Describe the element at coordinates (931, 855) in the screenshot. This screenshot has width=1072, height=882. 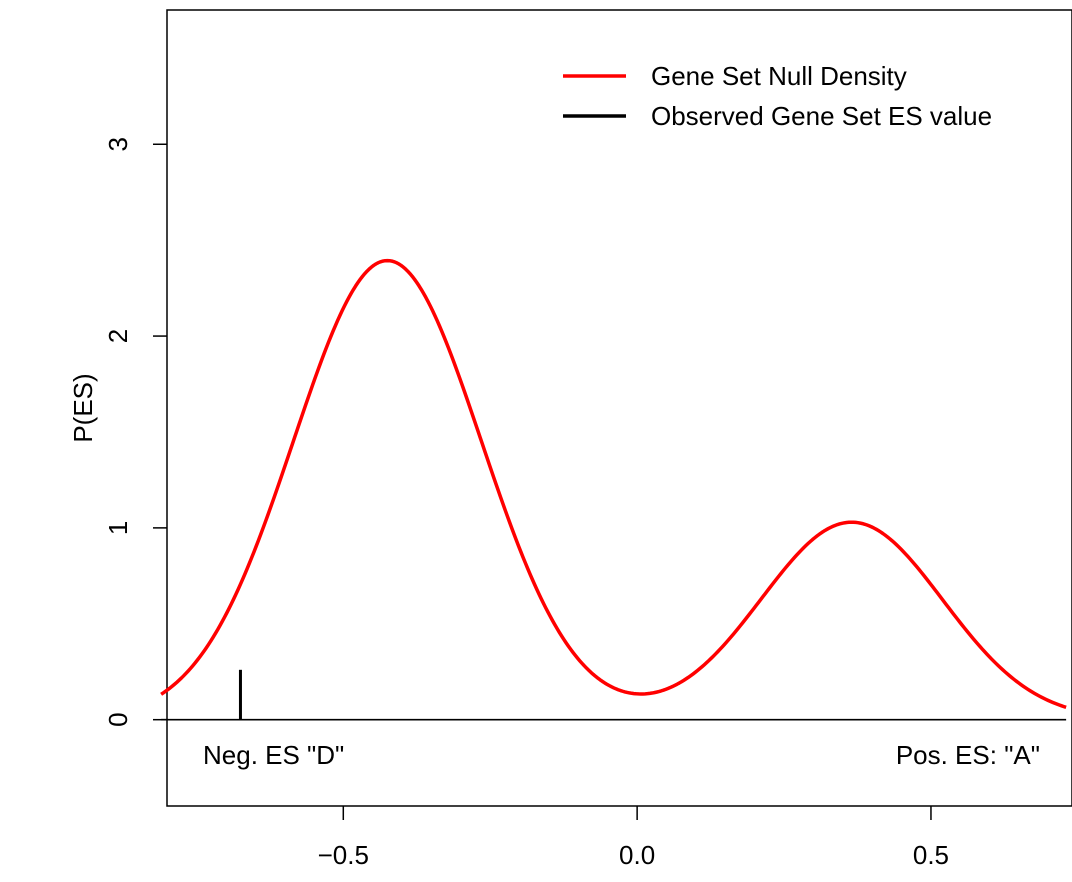
I see `x-tick-label: 0.5` at that location.